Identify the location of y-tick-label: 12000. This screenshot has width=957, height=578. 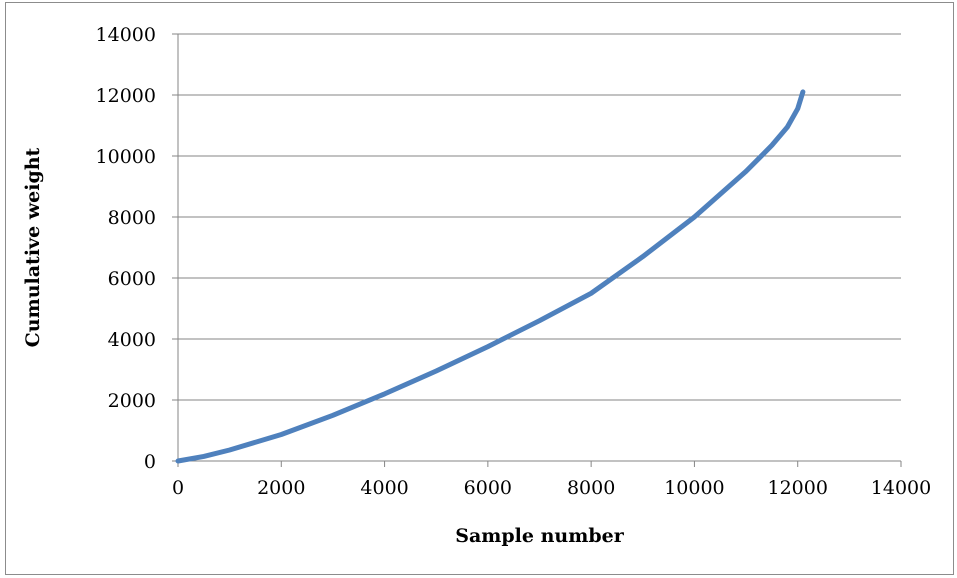
(126, 96).